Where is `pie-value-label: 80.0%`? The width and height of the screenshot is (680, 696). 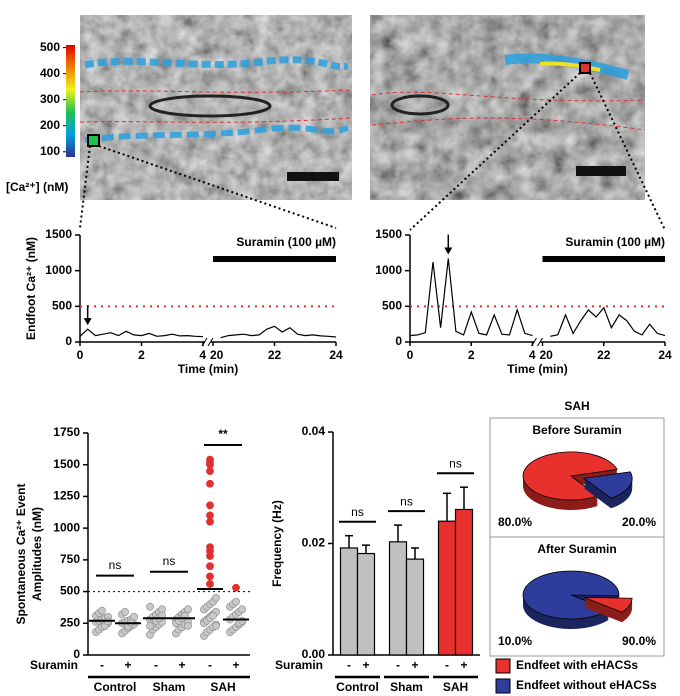 pie-value-label: 80.0% is located at coordinates (515, 522).